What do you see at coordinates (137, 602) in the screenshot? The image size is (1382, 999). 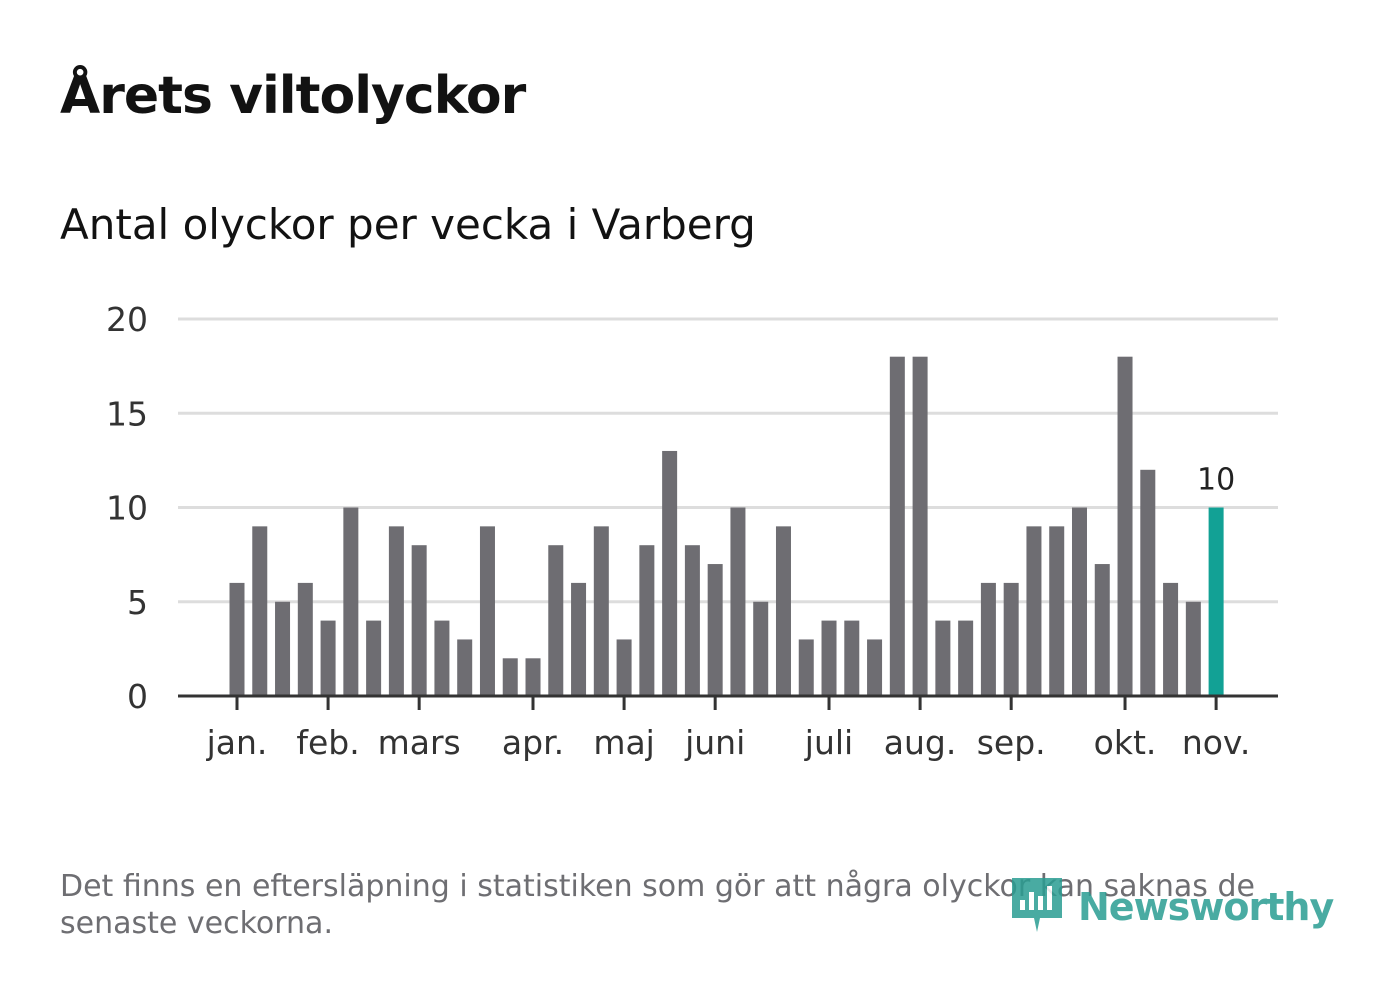 I see `y-tick-label: 5` at bounding box center [137, 602].